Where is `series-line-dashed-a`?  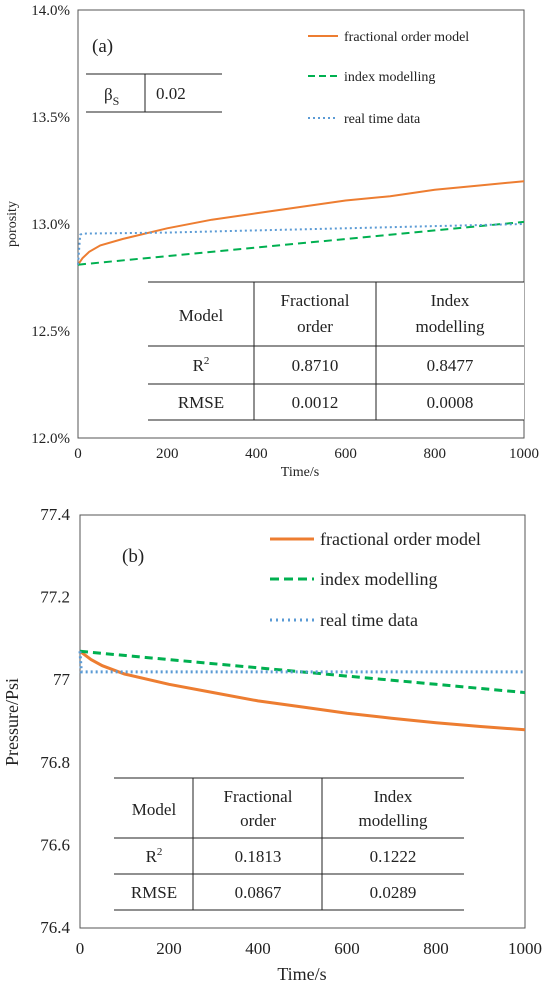 series-line-dashed-a is located at coordinates (301, 243).